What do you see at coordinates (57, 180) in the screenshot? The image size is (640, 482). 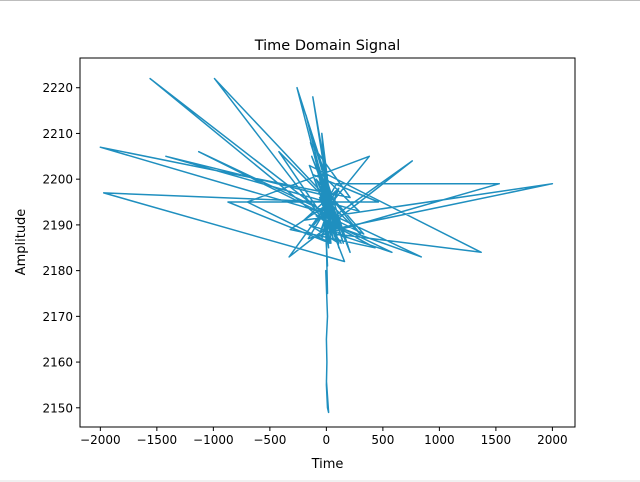 I see `y-tick-label: 2200` at bounding box center [57, 180].